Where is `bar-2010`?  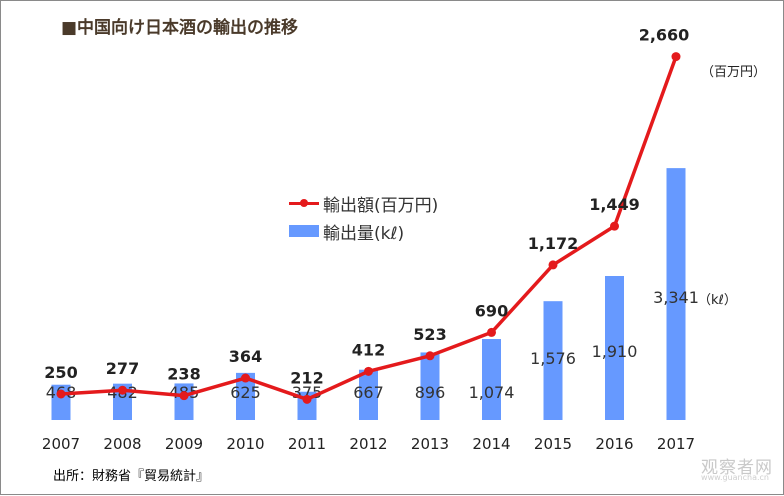 bar-2010 is located at coordinates (245, 396).